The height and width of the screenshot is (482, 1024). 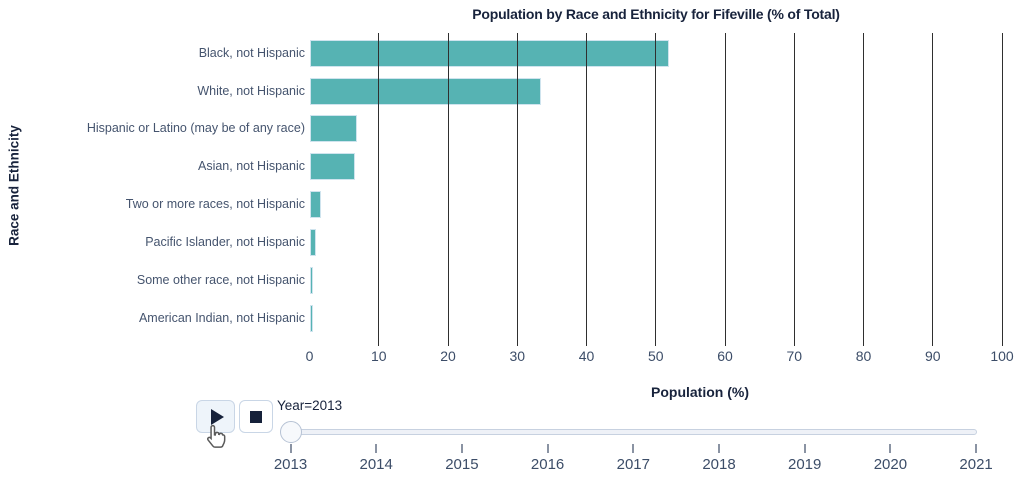 What do you see at coordinates (251, 90) in the screenshot?
I see `category-label: White, not Hispanic` at bounding box center [251, 90].